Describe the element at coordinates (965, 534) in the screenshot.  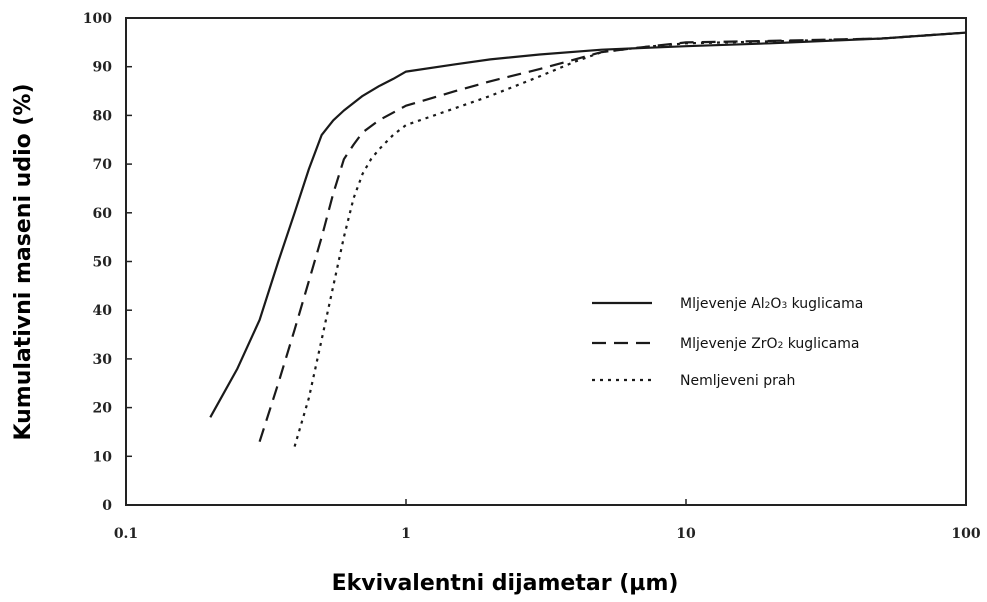
I see `x-tick-label: 100` at that location.